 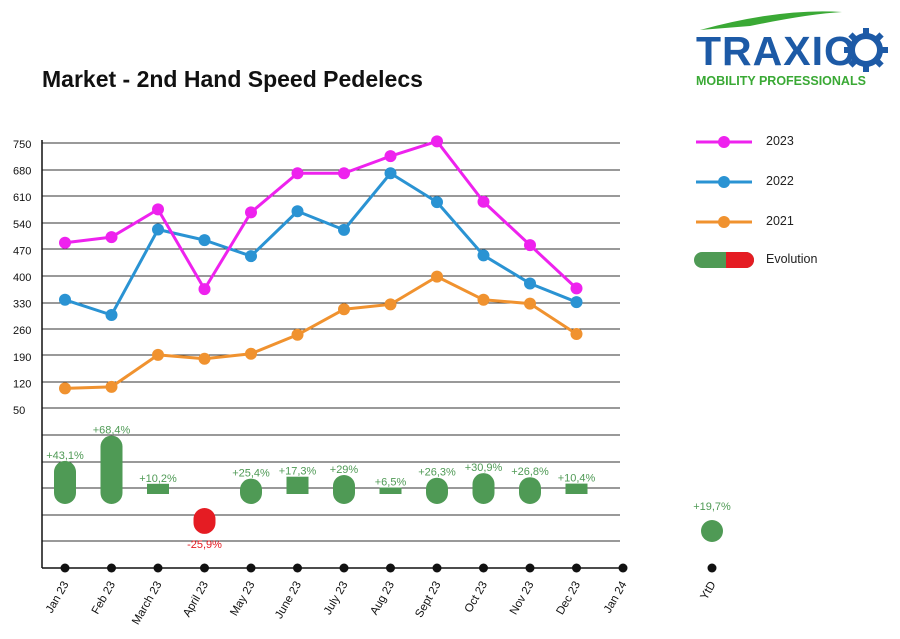 I want to click on series-2022-point-Oct 23, so click(x=483, y=255).